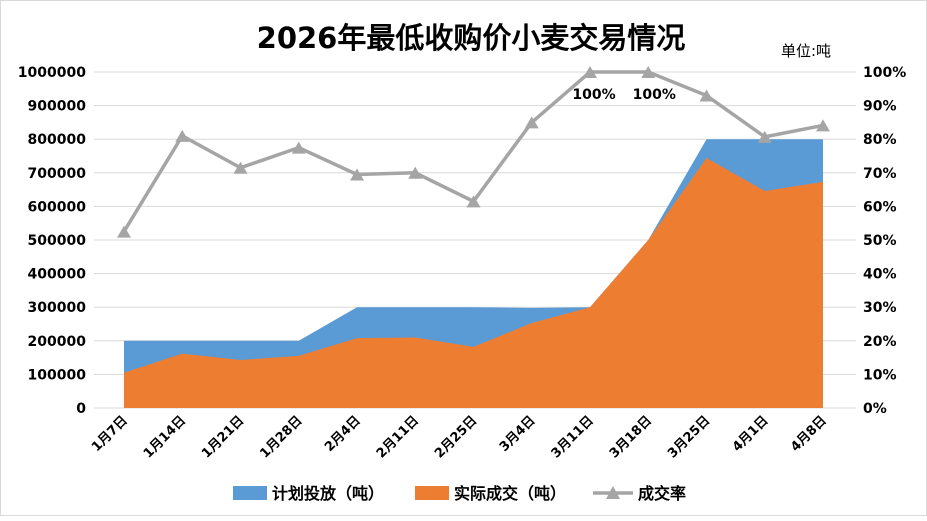 This screenshot has height=521, width=927. Describe the element at coordinates (250, 493) in the screenshot. I see `legend-swatch-plan` at that location.